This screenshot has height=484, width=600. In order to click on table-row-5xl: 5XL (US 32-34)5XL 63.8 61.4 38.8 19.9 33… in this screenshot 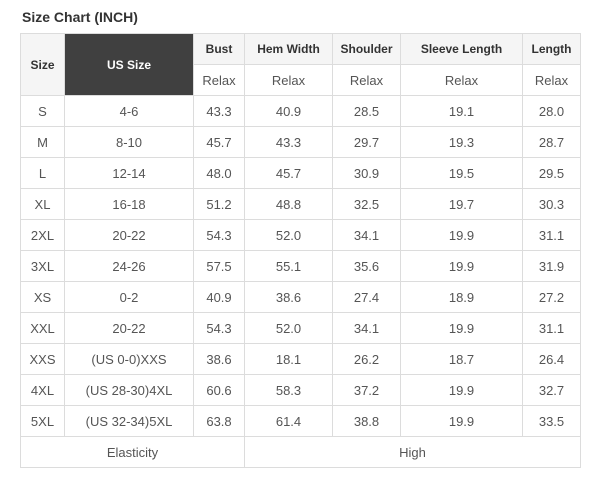, I will do `click(300, 421)`.